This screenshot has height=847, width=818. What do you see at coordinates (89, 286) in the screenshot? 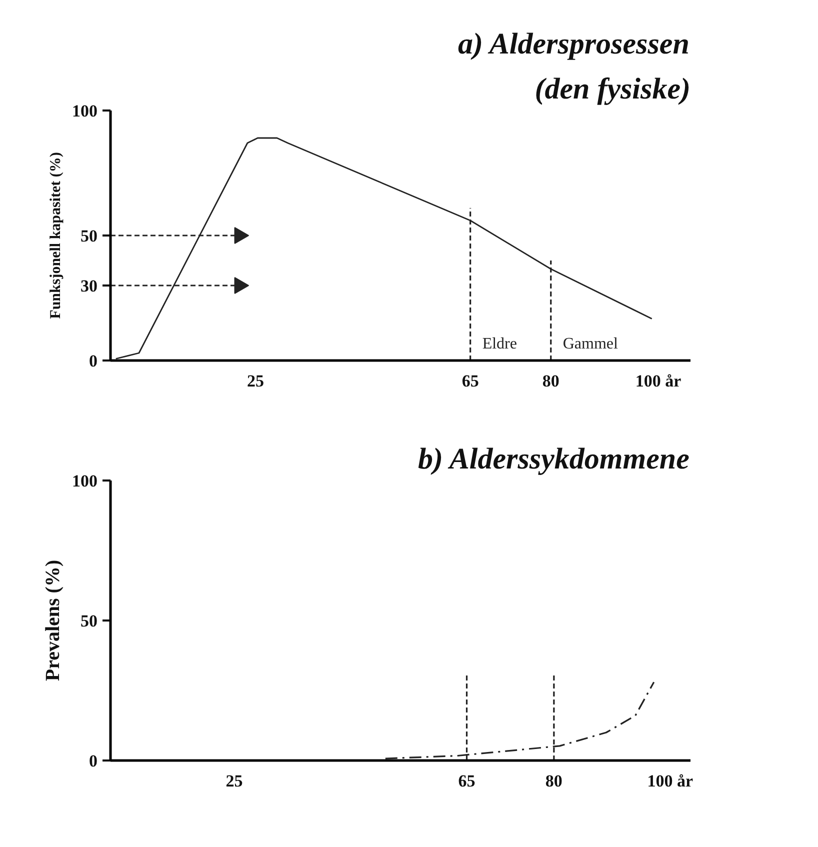
I see `y-tick-label: 30` at bounding box center [89, 286].